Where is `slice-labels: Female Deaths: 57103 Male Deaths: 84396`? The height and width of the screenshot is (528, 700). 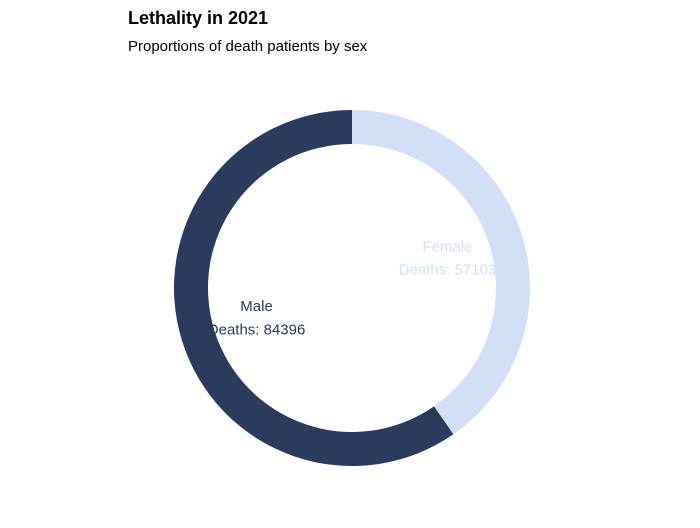 slice-labels: Female Deaths: 57103 Male Deaths: 84396 is located at coordinates (352, 288).